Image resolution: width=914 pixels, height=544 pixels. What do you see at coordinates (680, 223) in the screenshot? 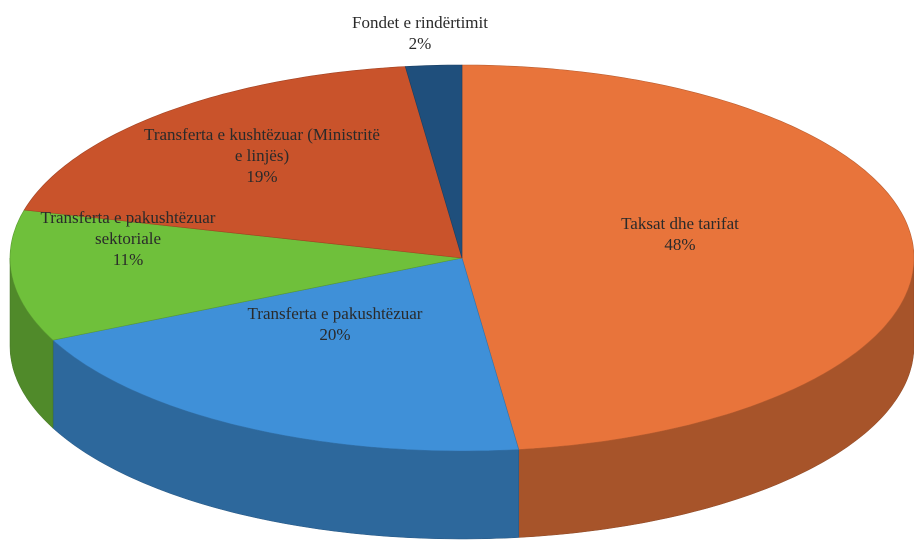
I see `category-label: Taksat dhe tarifat` at bounding box center [680, 223].